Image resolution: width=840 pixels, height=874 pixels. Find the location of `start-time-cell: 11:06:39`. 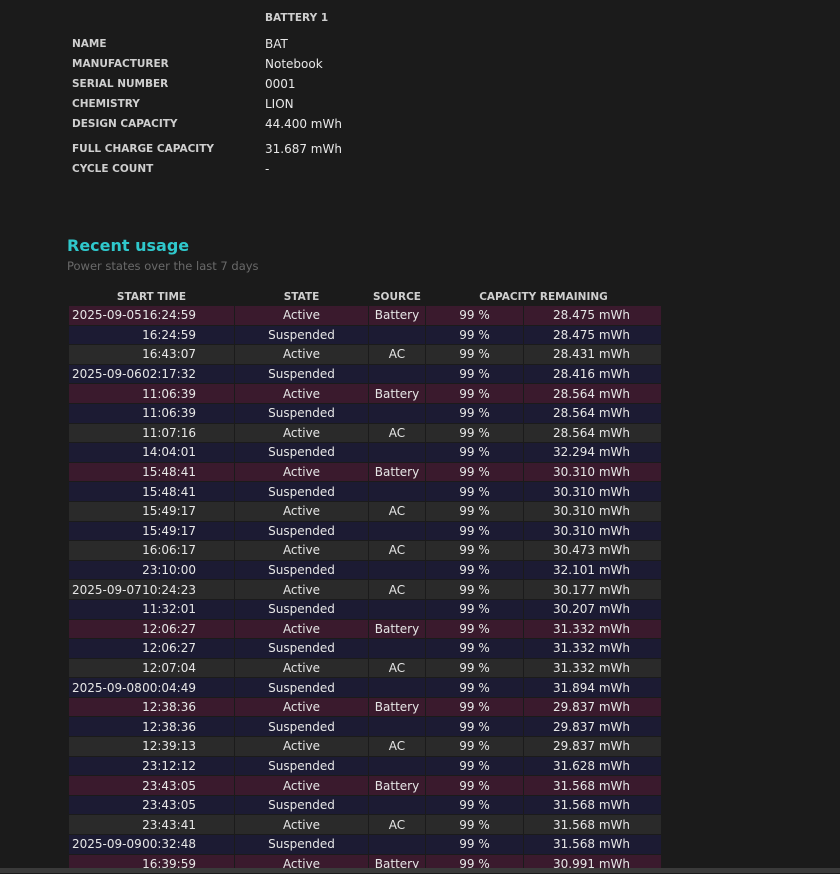

start-time-cell: 11:06:39 is located at coordinates (151, 393).